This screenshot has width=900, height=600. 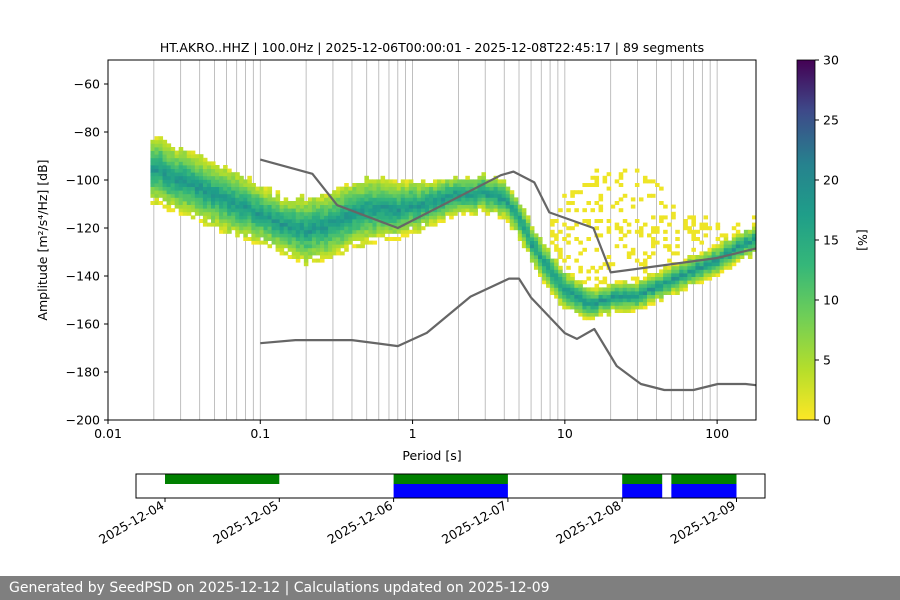 What do you see at coordinates (565, 433) in the screenshot?
I see `x-tick-label: 10` at bounding box center [565, 433].